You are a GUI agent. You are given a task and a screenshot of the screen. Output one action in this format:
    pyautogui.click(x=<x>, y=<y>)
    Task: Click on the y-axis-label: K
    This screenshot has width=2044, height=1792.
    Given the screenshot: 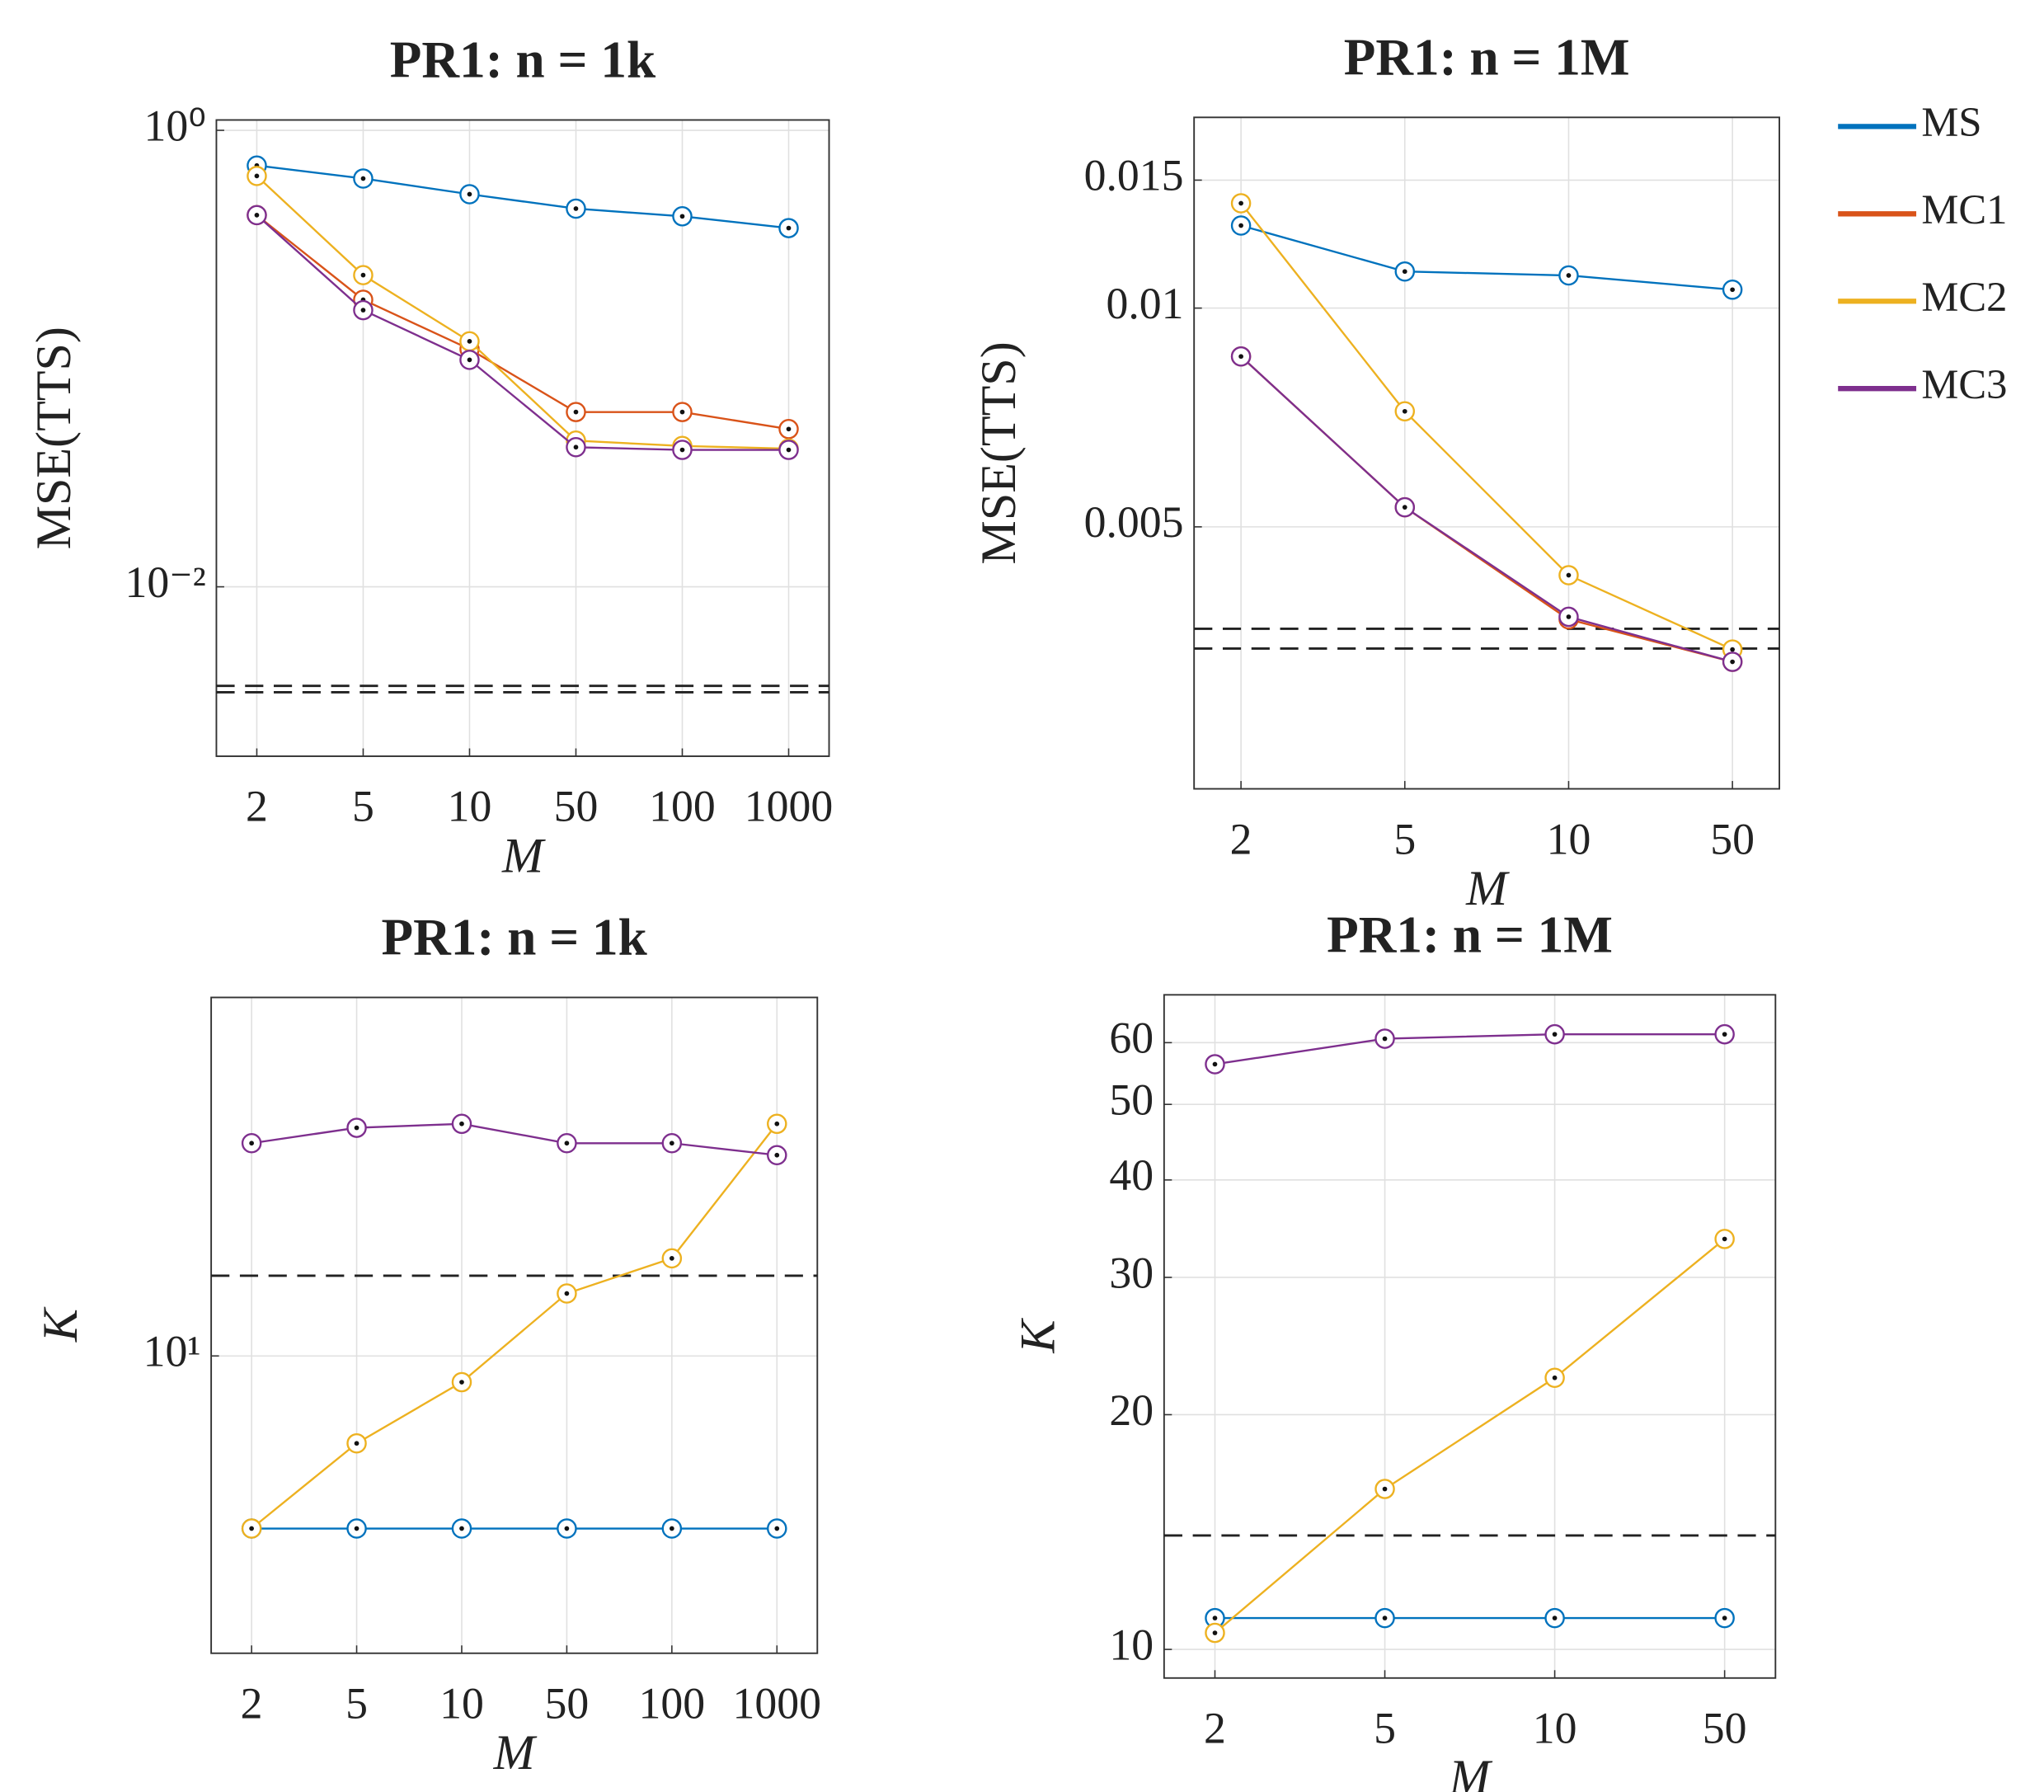 What is the action you would take?
    pyautogui.click(x=1037, y=1336)
    